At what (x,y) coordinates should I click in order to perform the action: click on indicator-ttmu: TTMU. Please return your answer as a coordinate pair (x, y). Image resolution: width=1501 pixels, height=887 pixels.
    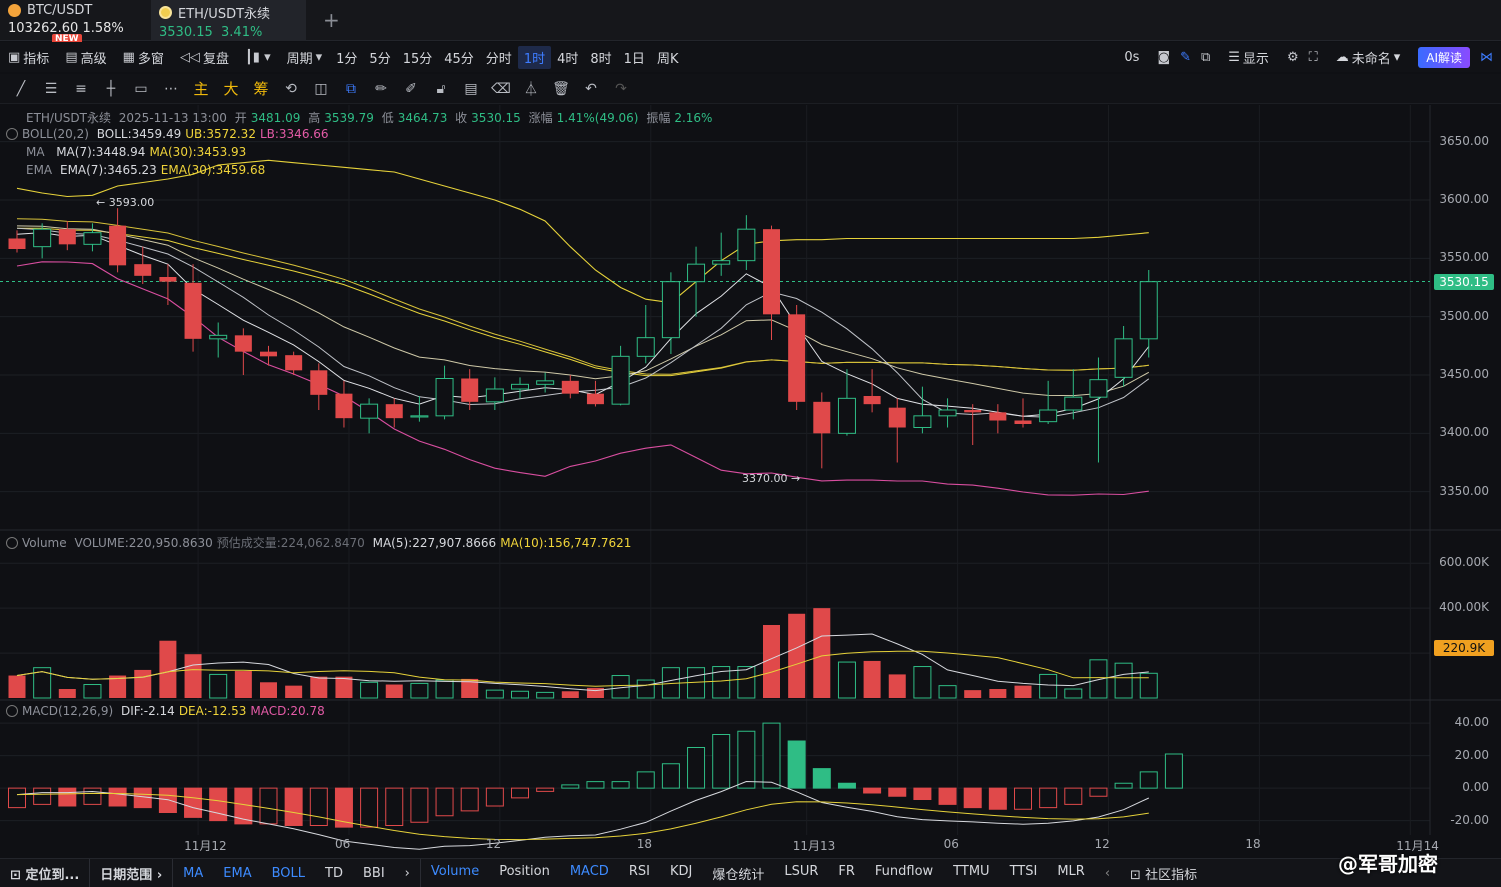
    Looking at the image, I should click on (971, 871).